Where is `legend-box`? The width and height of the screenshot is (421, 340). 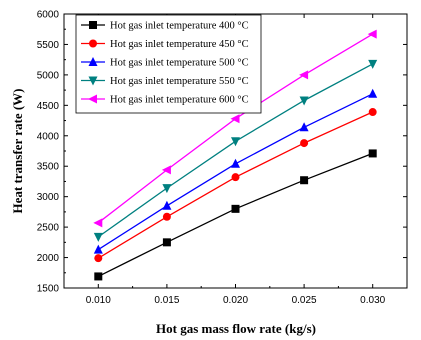 legend-box is located at coordinates (168, 64).